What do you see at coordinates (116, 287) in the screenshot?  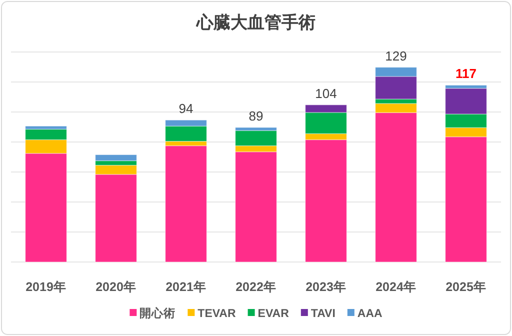 I see `x-tick-label: 2020年` at bounding box center [116, 287].